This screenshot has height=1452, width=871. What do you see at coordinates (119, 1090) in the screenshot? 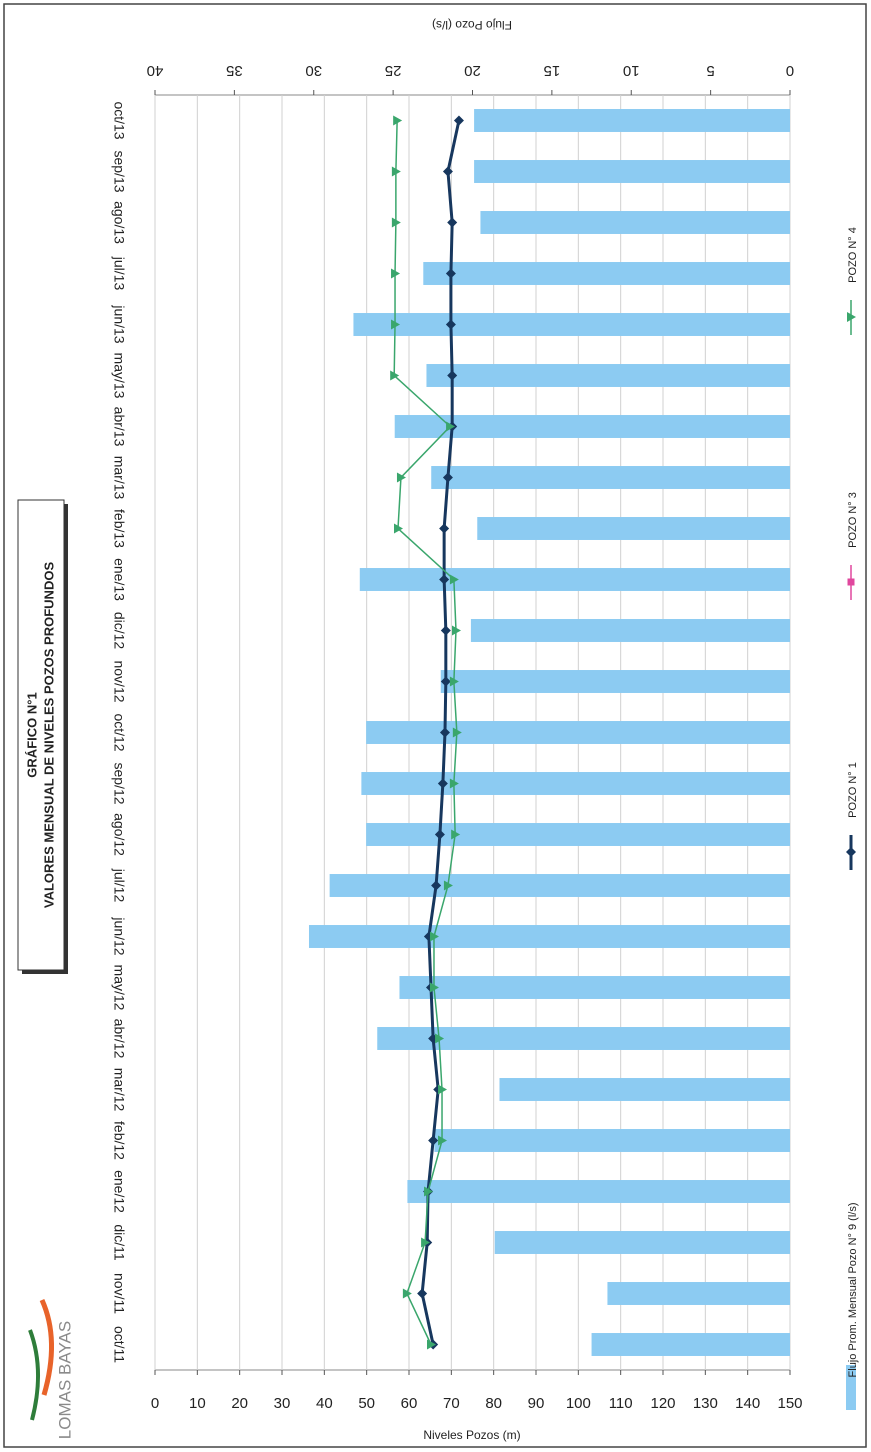
I see `x-tick-label: mar/12` at bounding box center [119, 1090].